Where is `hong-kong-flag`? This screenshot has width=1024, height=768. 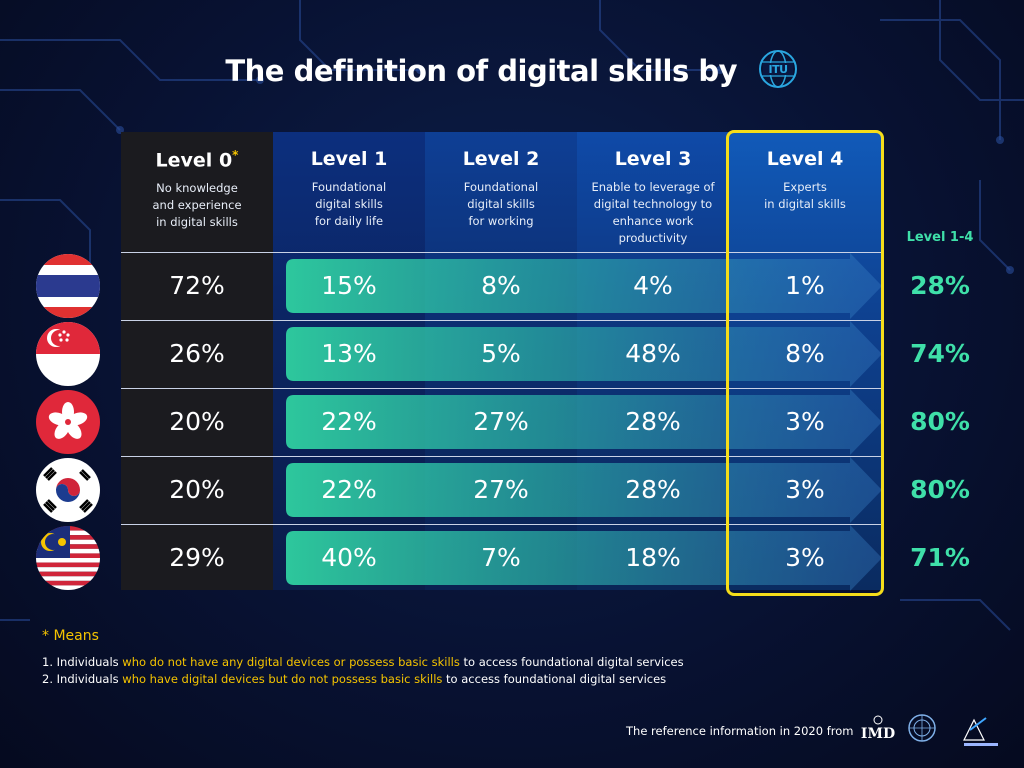 hong-kong-flag is located at coordinates (68, 422).